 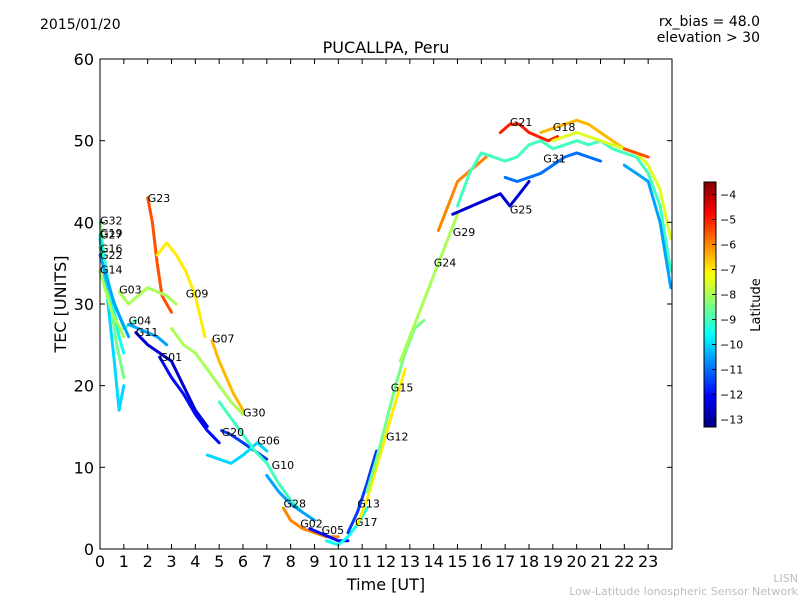 I want to click on x-tick-label: 17, so click(x=505, y=561).